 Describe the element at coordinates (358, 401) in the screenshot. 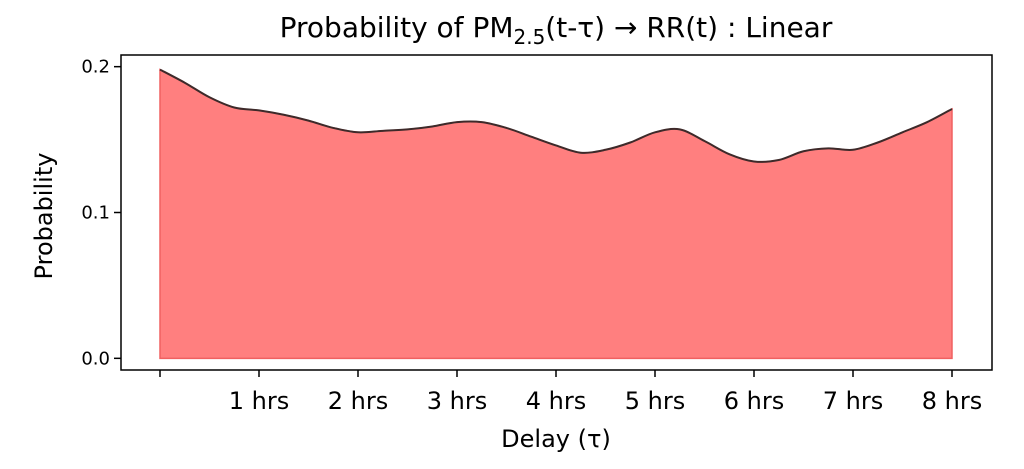

I see `x-tick-label: 2 hrs` at that location.